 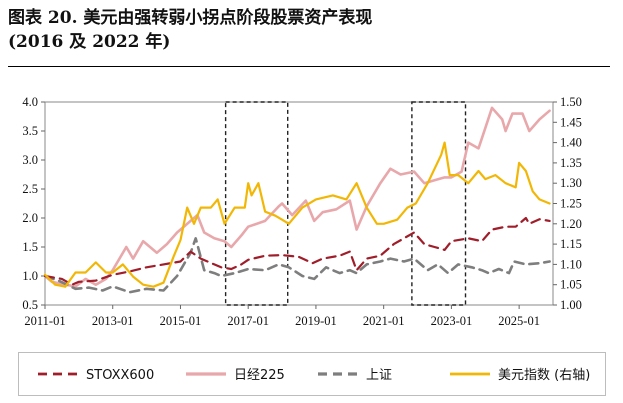 What do you see at coordinates (30, 276) in the screenshot?
I see `left-tick-label: 1.0` at bounding box center [30, 276].